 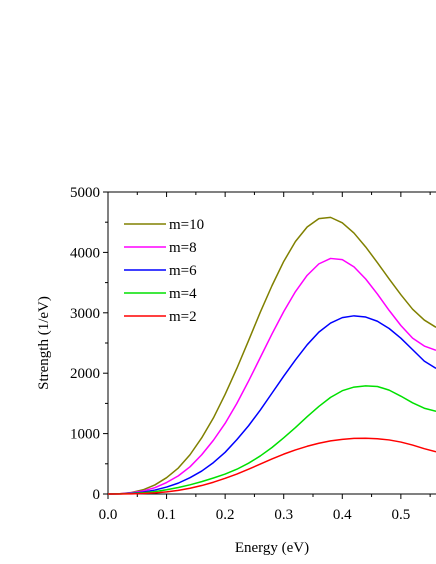 I want to click on x-tick-label: 0.1, so click(x=166, y=515).